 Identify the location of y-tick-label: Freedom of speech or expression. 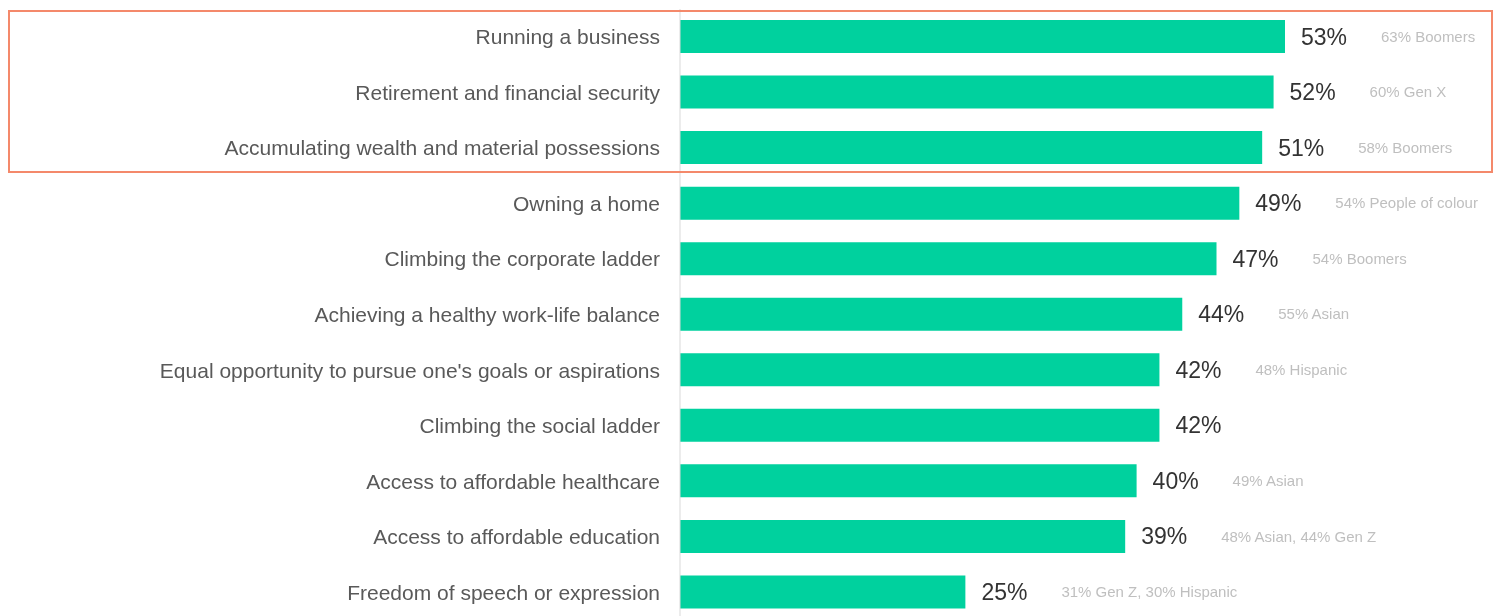
(503, 592).